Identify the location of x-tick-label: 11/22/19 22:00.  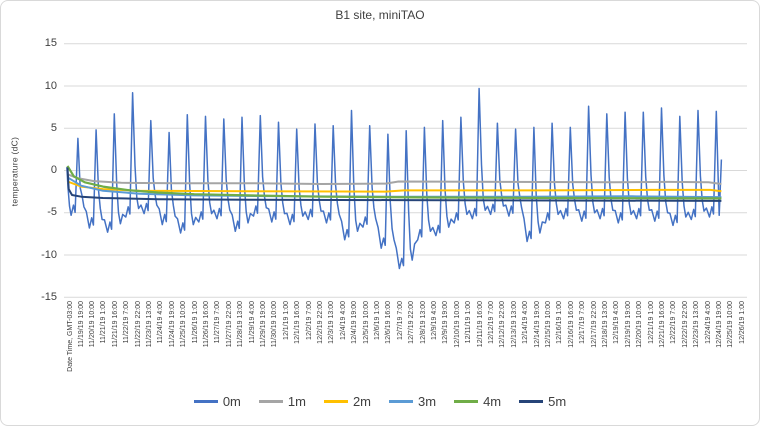
(138, 324).